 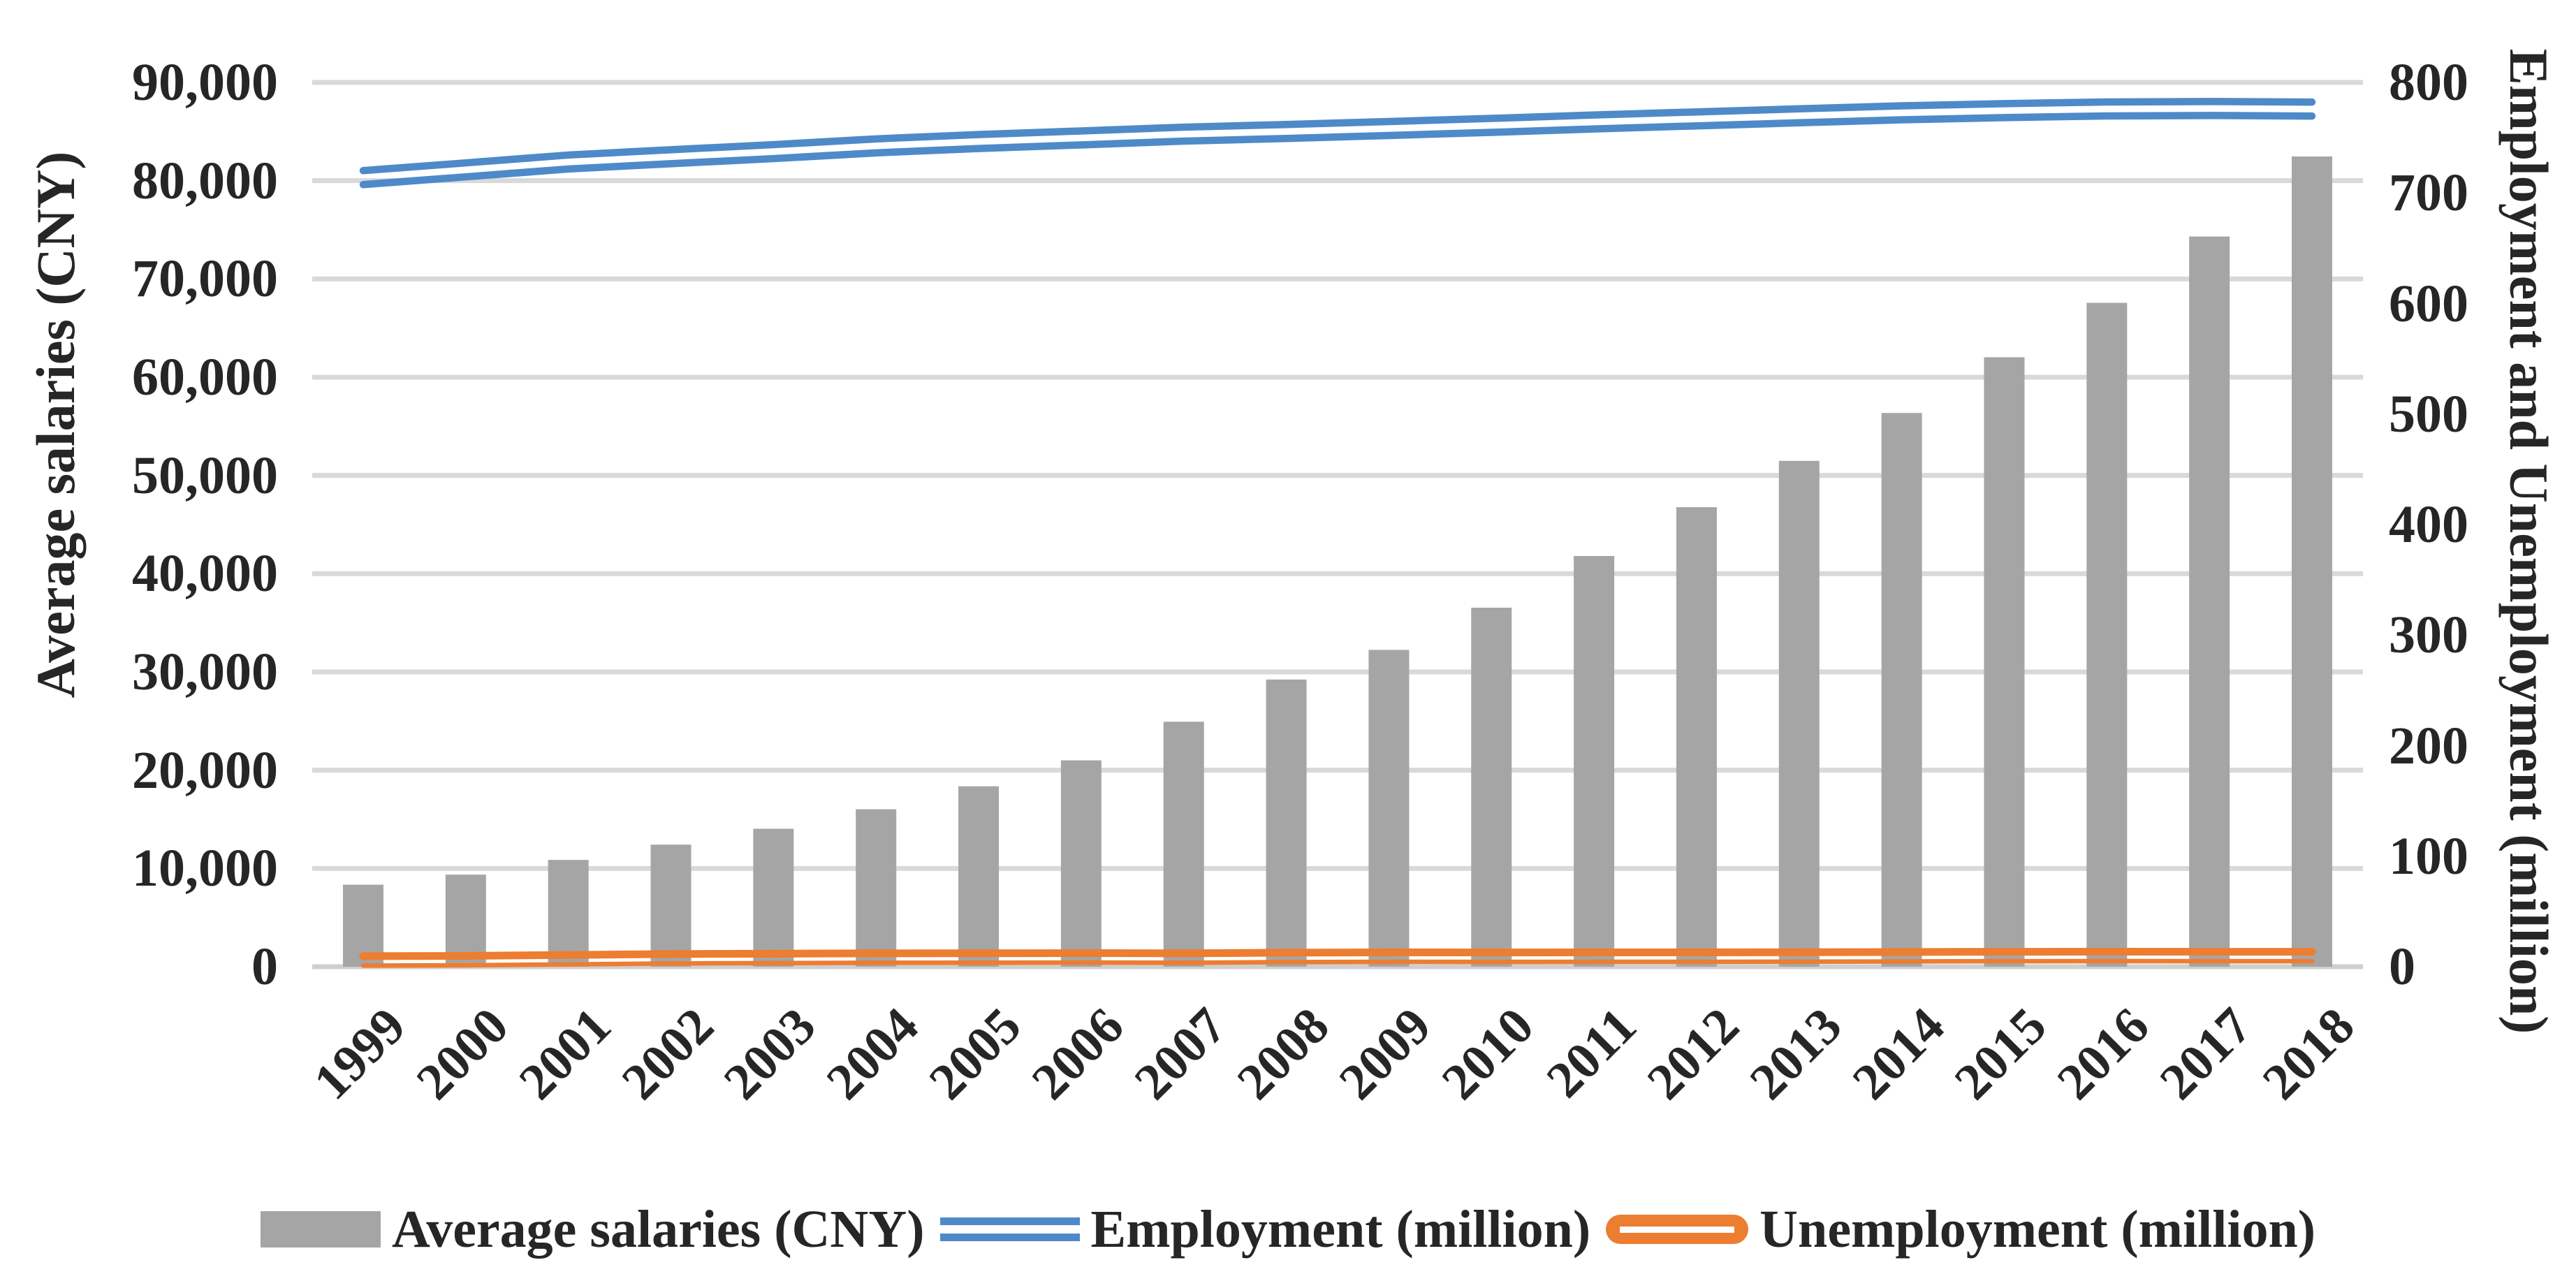 I want to click on right-axis-tick-500: 500, so click(x=2428, y=414).